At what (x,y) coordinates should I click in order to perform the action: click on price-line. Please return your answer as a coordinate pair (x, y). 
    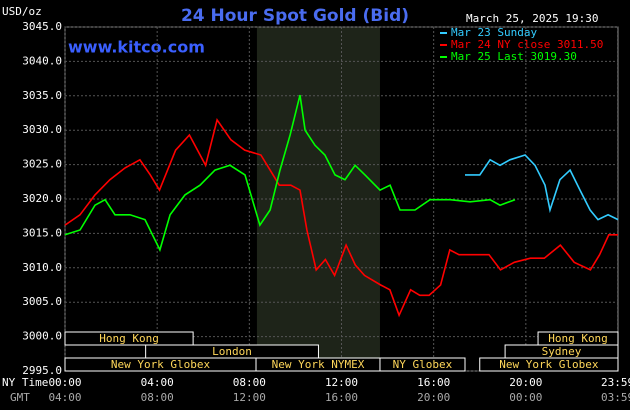
    Looking at the image, I should click on (542, 187).